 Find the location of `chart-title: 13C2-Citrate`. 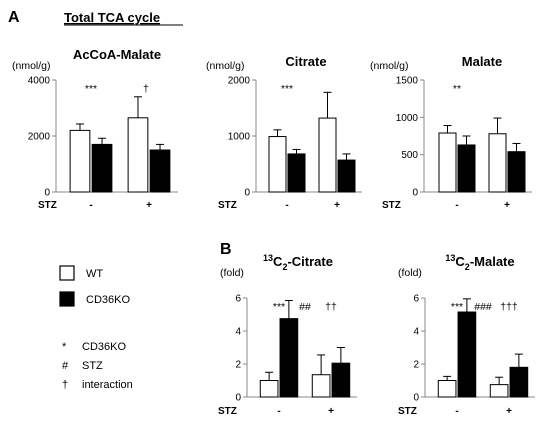

chart-title: 13C2-Citrate is located at coordinates (298, 262).